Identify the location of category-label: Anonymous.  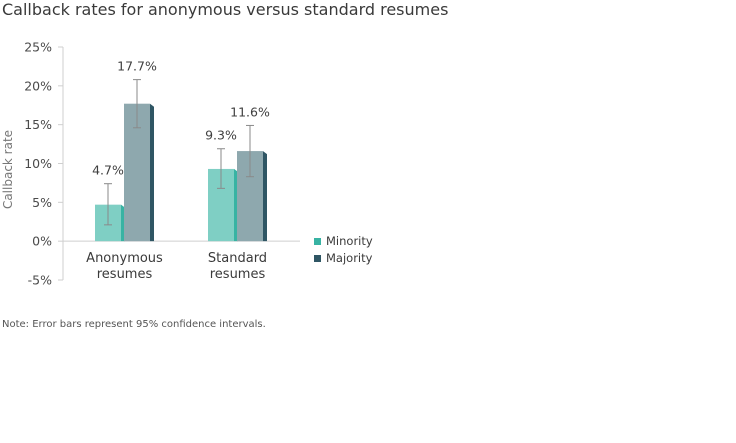
(124, 258).